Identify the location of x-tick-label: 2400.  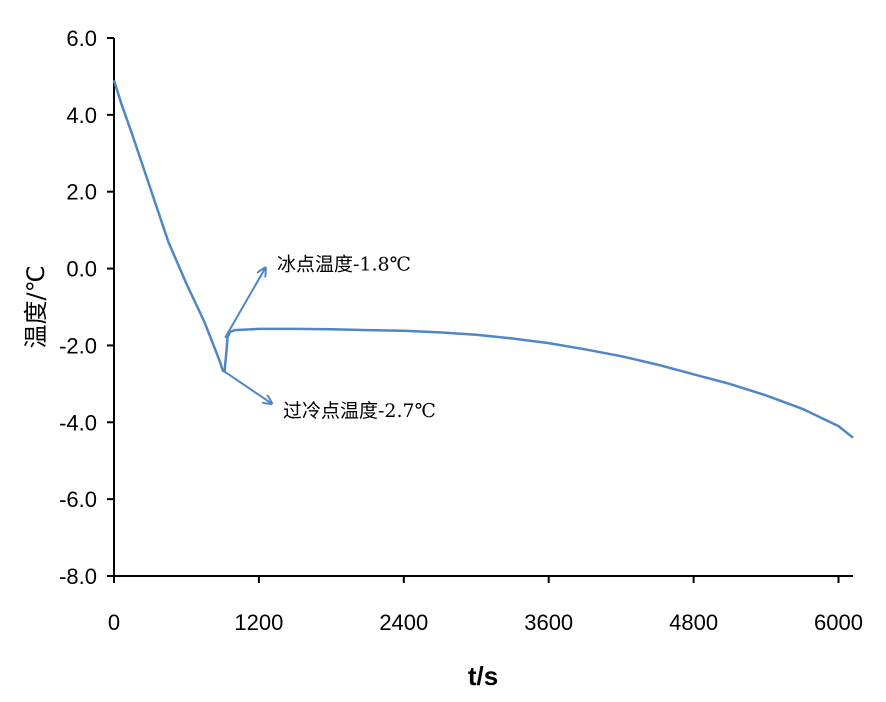
(403, 622).